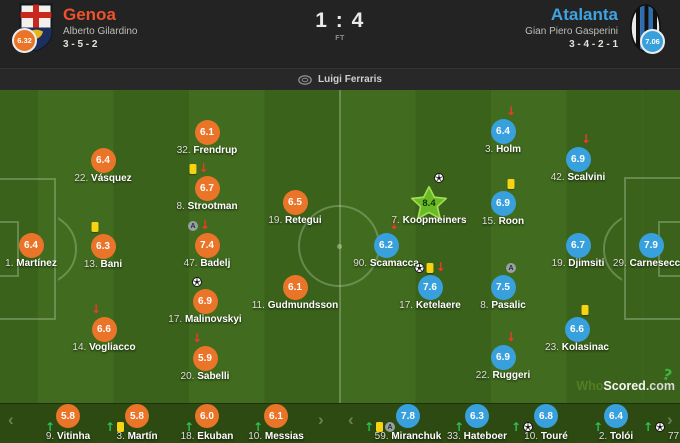 This screenshot has width=680, height=443. Describe the element at coordinates (558, 263) in the screenshot. I see `player-number: 19.` at that location.